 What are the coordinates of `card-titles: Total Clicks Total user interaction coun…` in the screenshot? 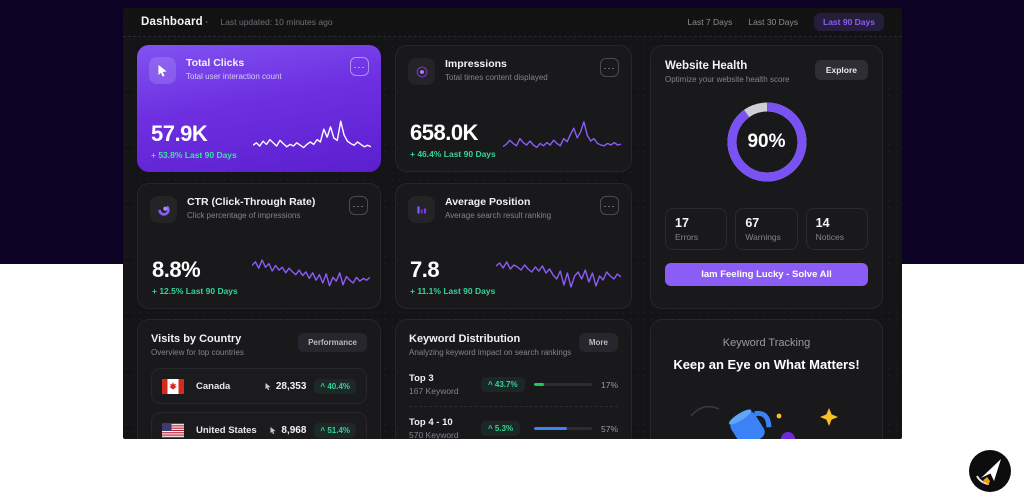 It's located at (234, 69).